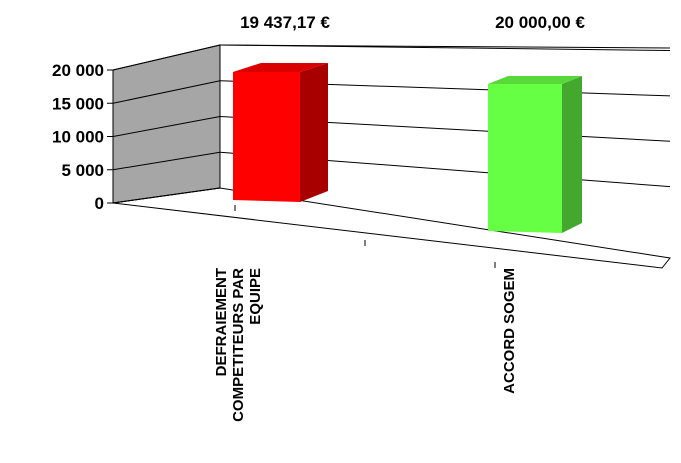  I want to click on category-label-line: DEFRAIEMENT, so click(221, 322).